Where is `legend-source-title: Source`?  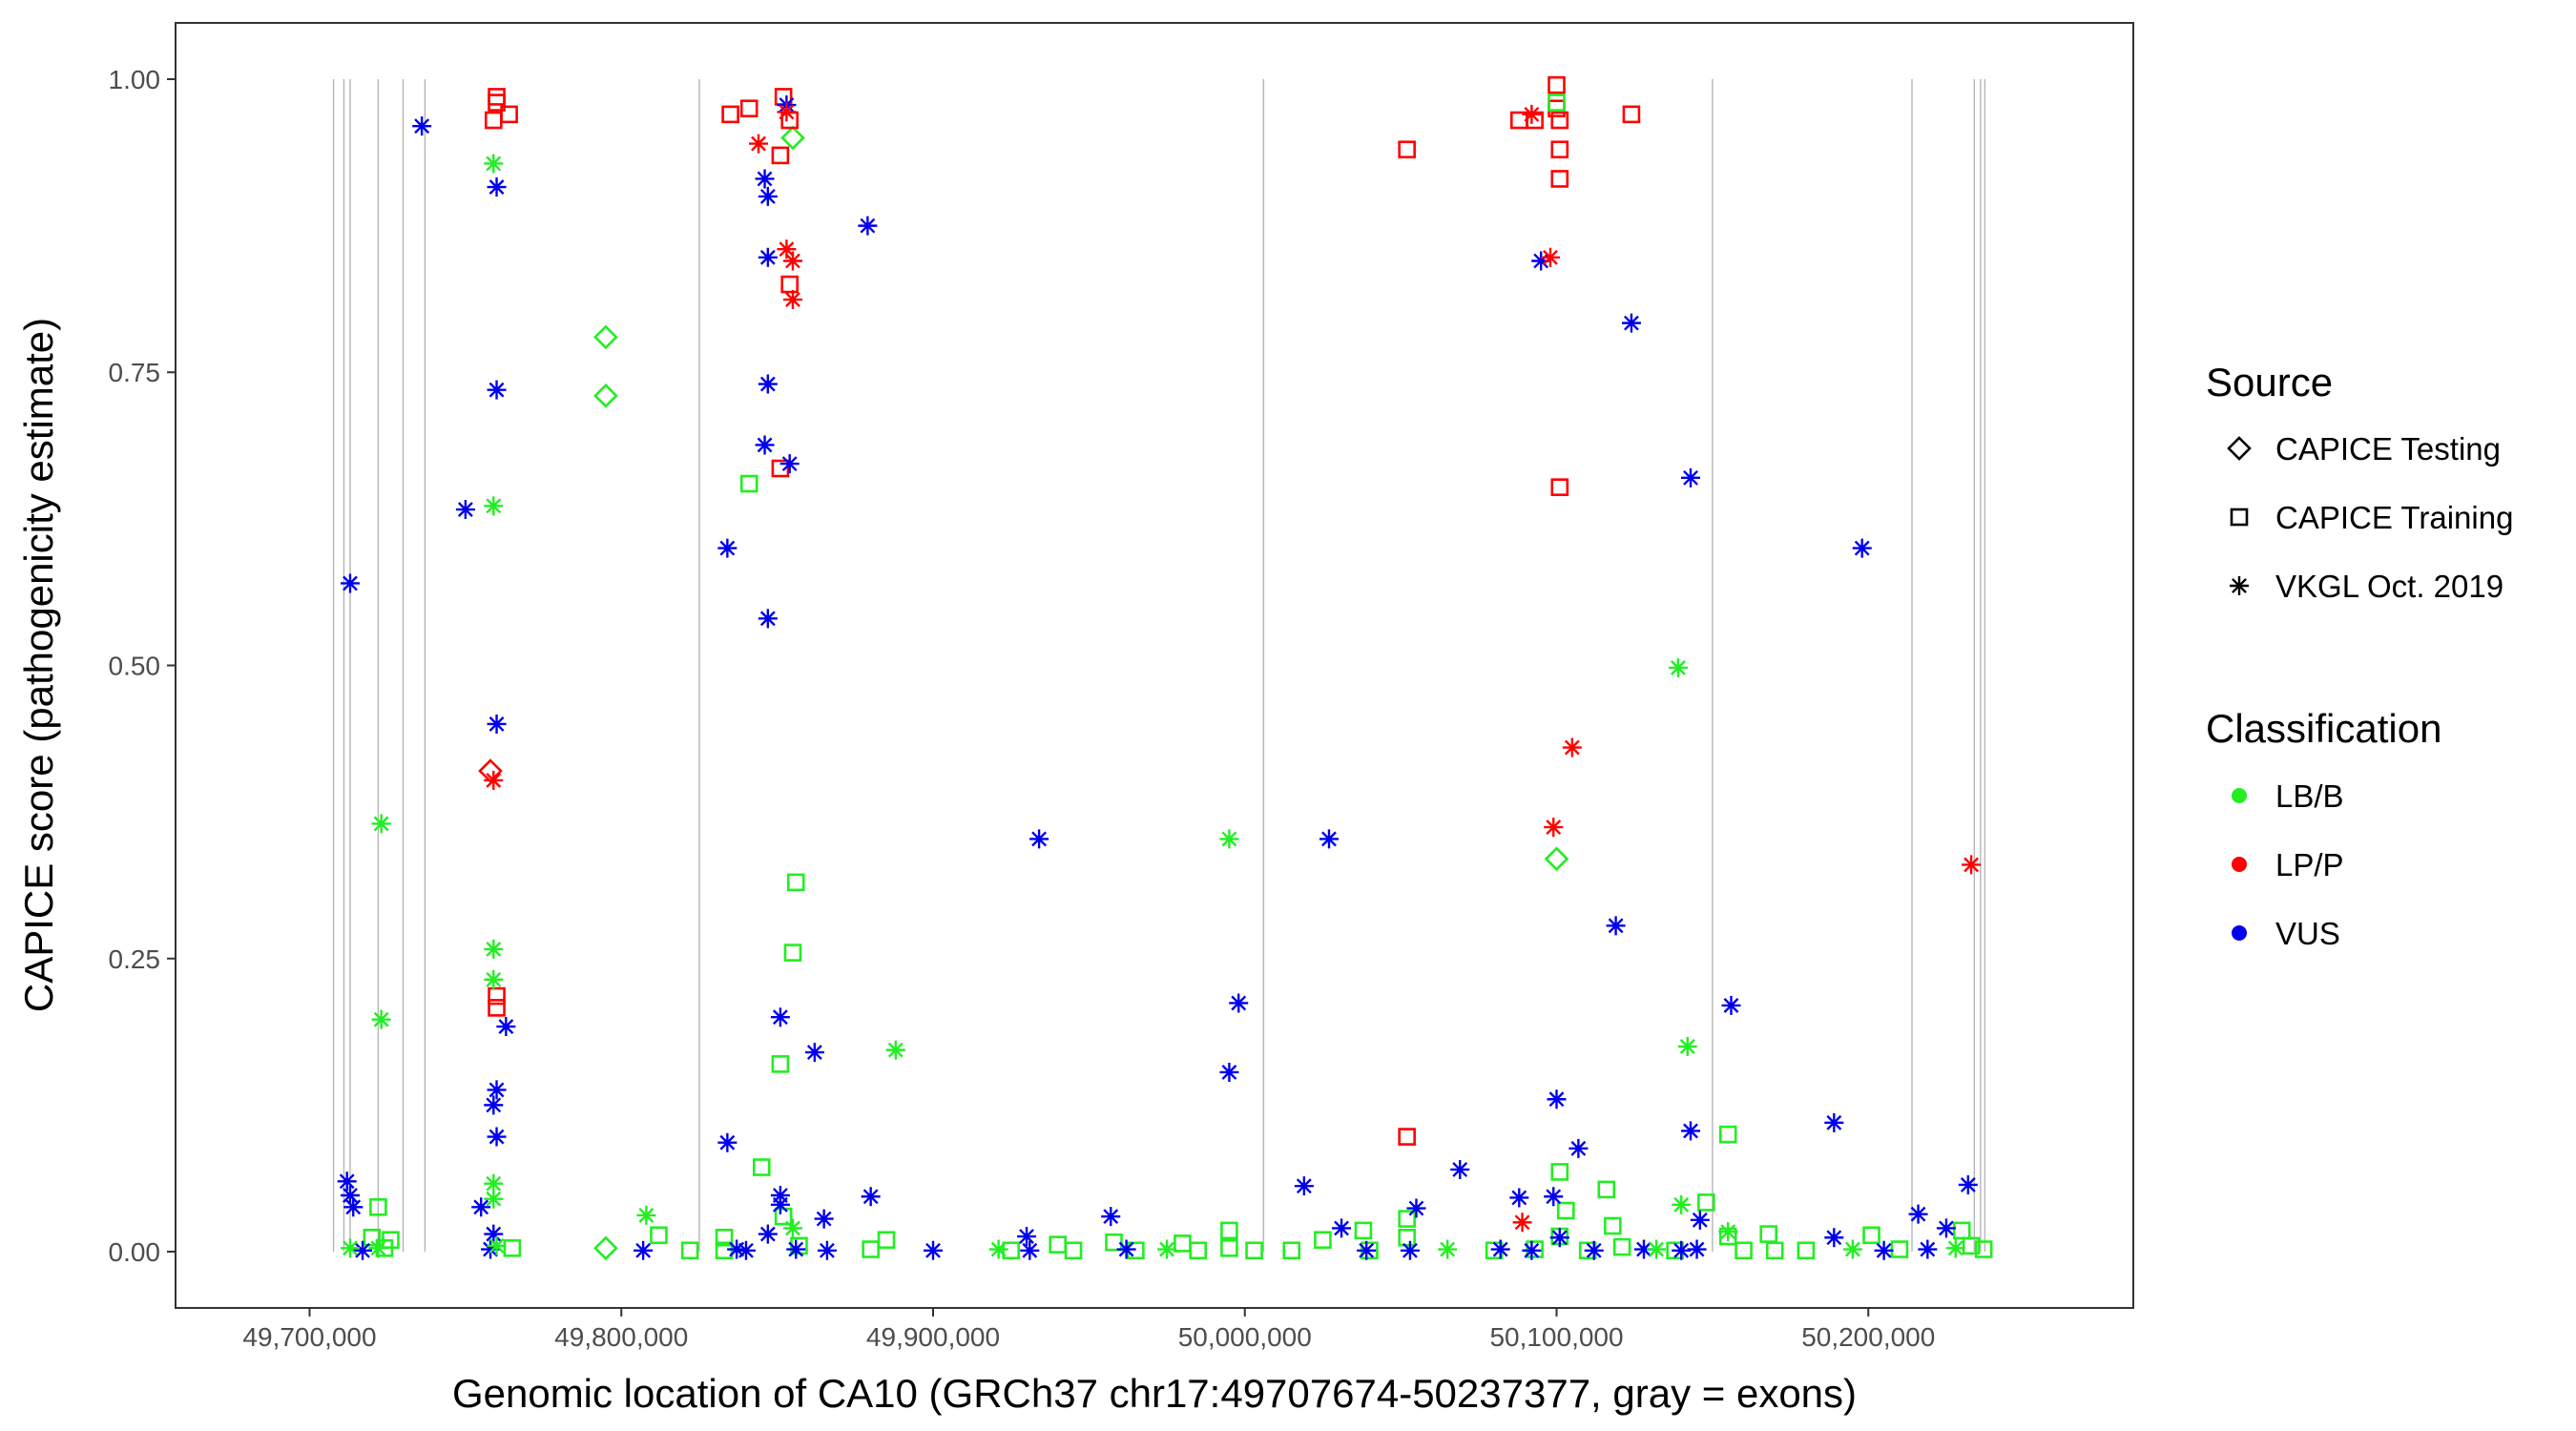 legend-source-title: Source is located at coordinates (2269, 382).